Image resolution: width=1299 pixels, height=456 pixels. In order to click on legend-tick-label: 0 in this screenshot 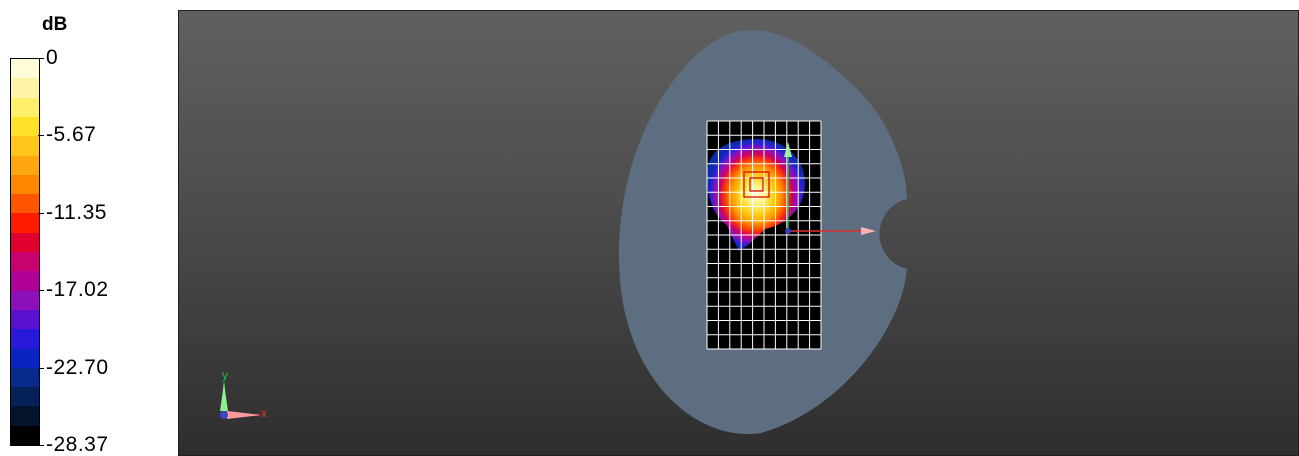, I will do `click(52, 57)`.